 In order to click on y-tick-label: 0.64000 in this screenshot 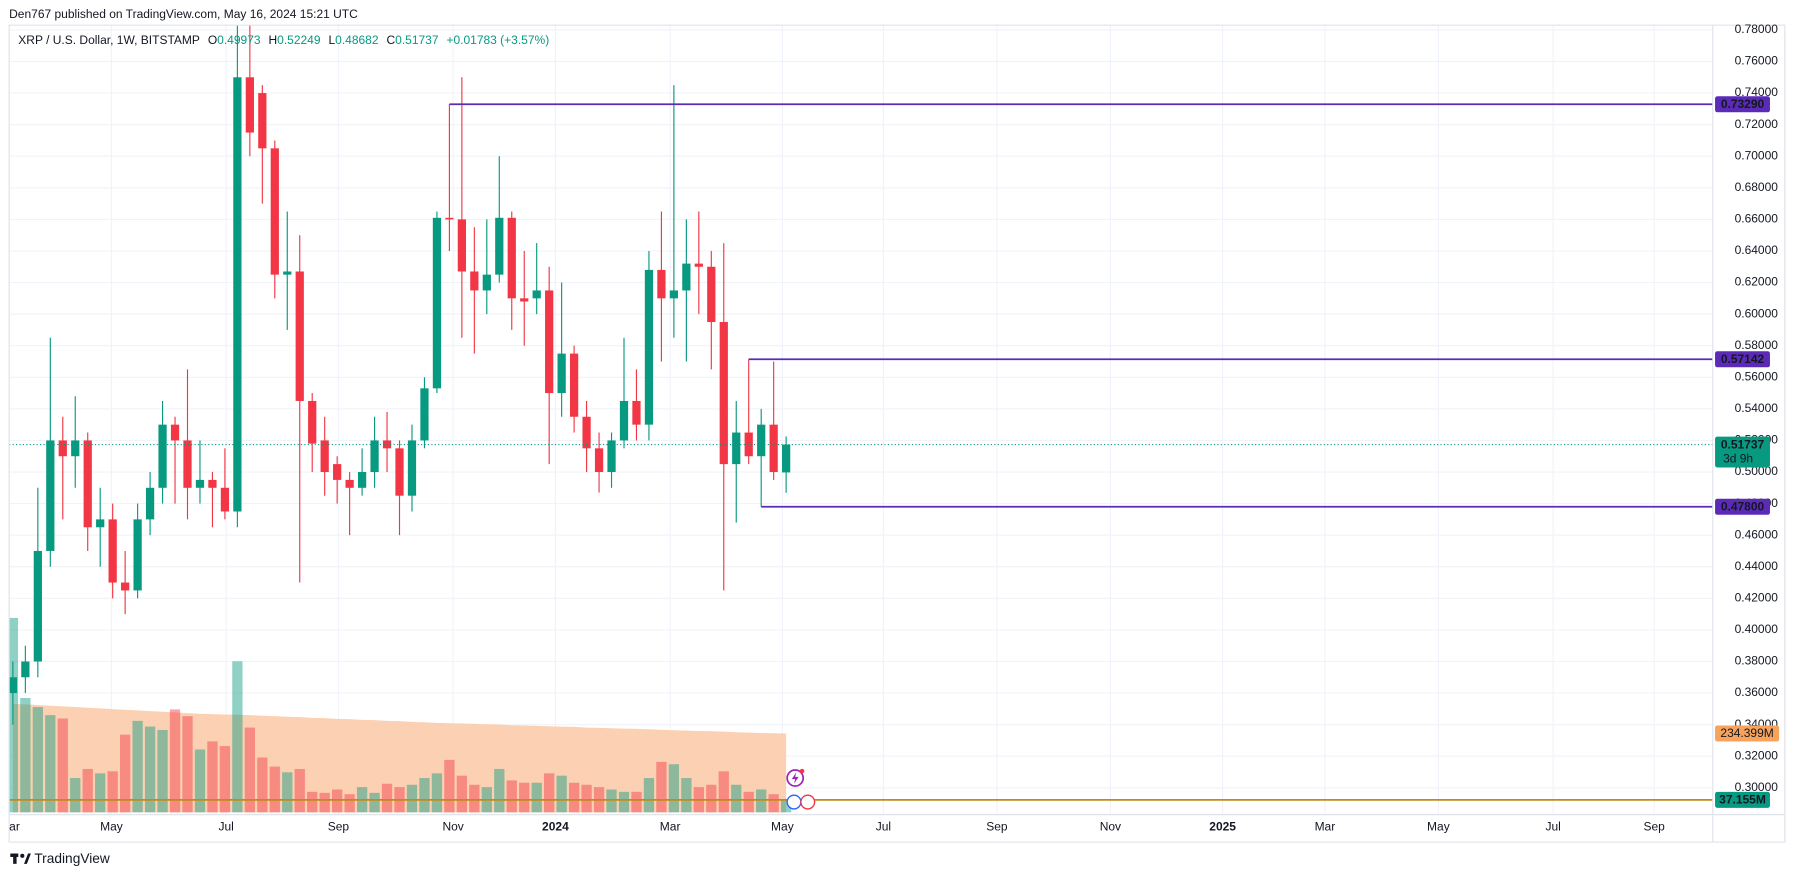, I will do `click(1757, 250)`.